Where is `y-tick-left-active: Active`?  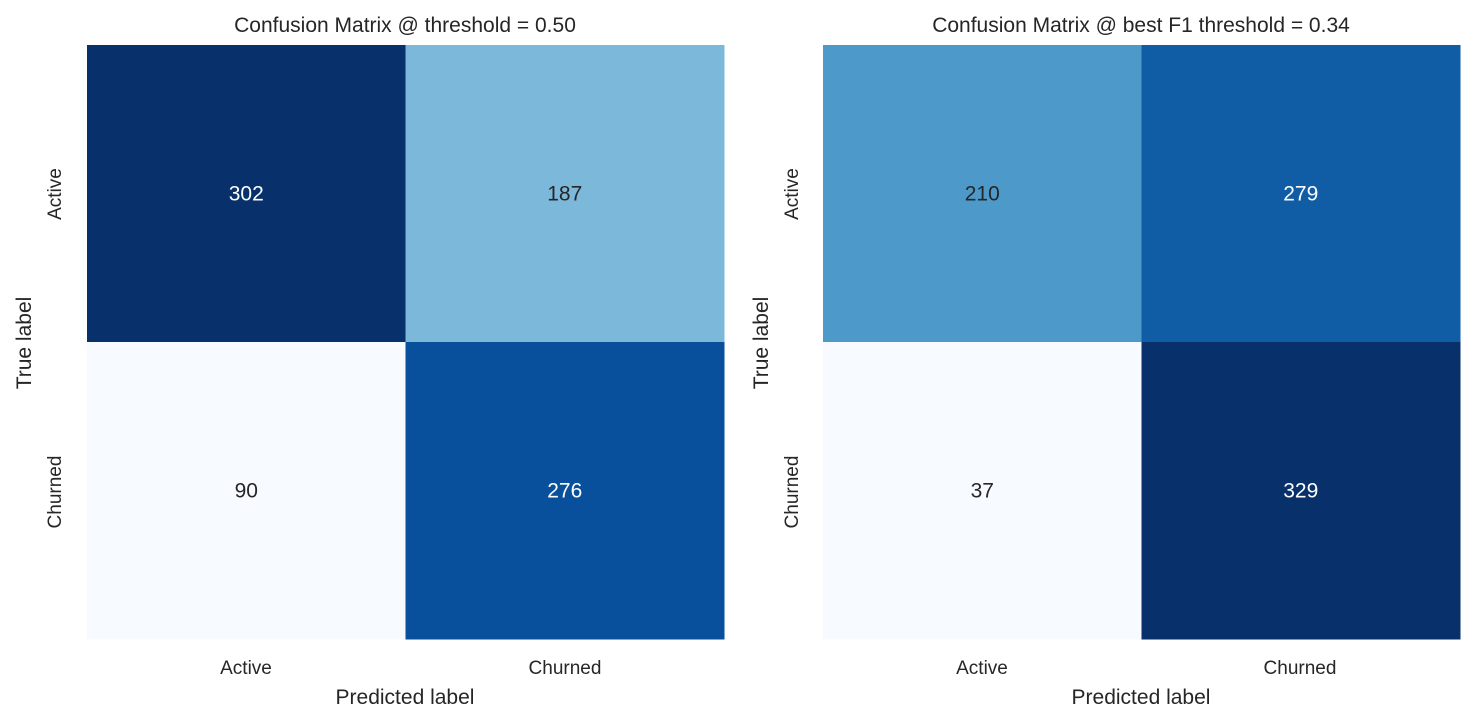 y-tick-left-active: Active is located at coordinates (55, 194).